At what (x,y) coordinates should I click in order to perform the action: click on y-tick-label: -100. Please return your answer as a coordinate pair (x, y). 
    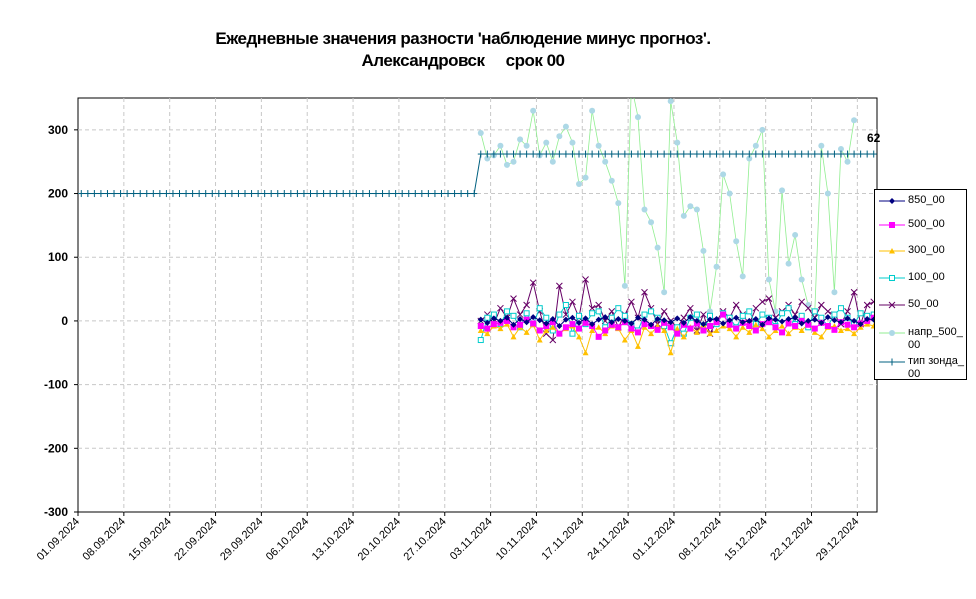
    Looking at the image, I should click on (56, 385).